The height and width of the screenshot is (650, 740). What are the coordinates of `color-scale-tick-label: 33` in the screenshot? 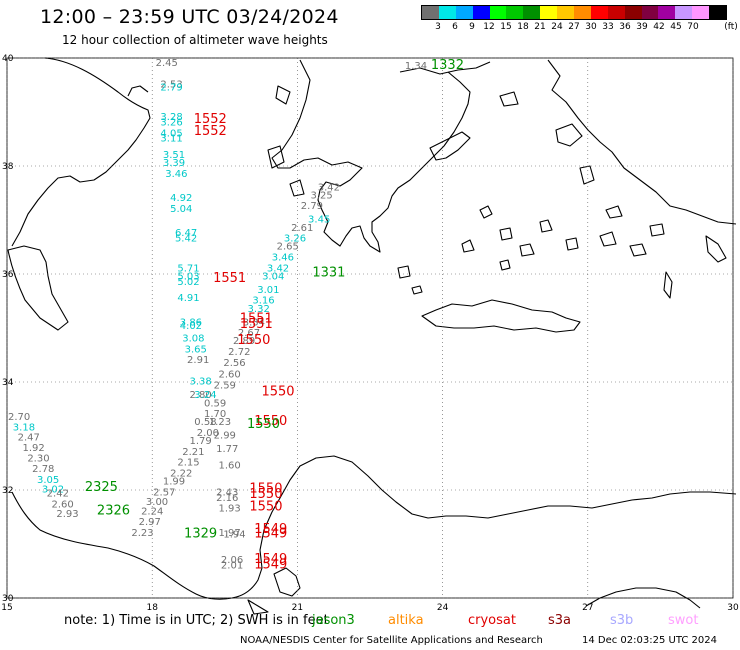 It's located at (608, 27).